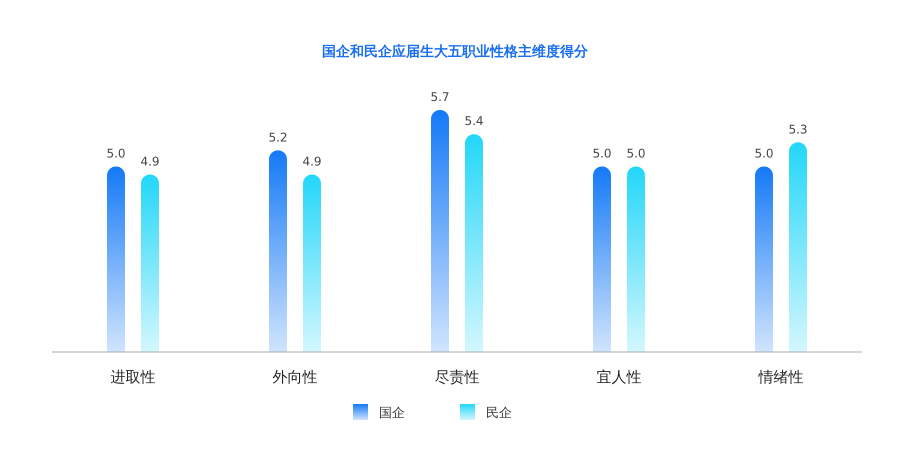 The height and width of the screenshot is (474, 910). What do you see at coordinates (474, 121) in the screenshot?
I see `data-label: 5.4` at bounding box center [474, 121].